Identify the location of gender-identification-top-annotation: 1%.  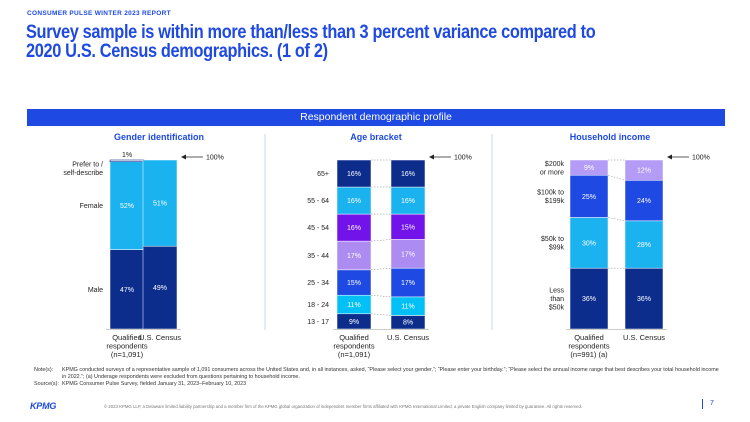
(127, 155).